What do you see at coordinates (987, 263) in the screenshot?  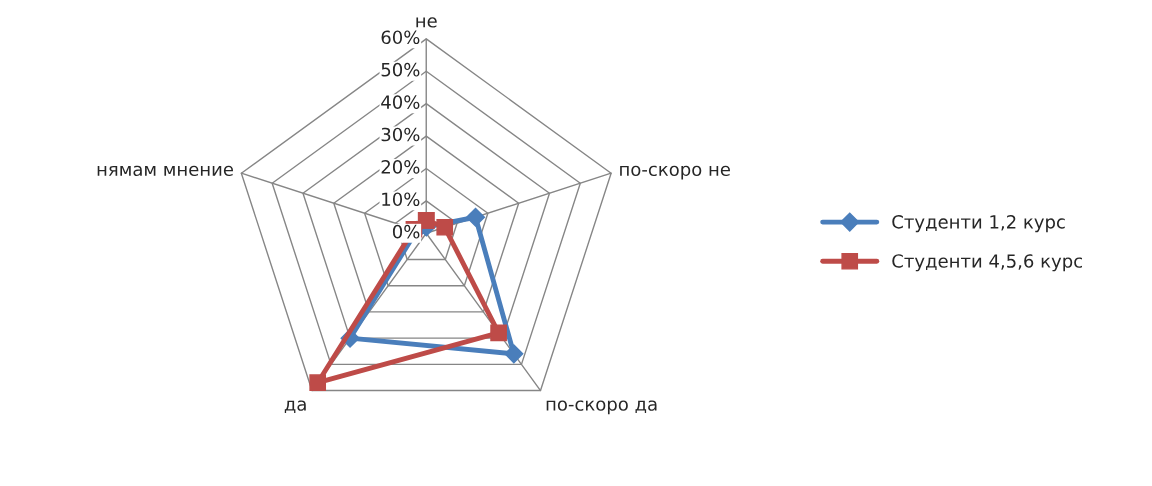 I see `legend-label: Студенти 4,5,6 курс` at bounding box center [987, 263].